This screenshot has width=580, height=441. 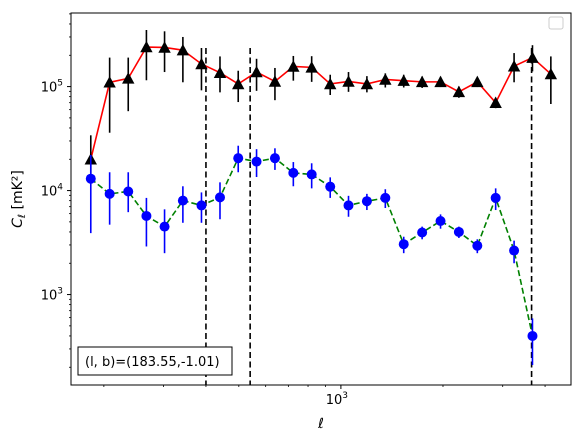 I want to click on y-axis-label: Cℓ [mK²], so click(x=19, y=199).